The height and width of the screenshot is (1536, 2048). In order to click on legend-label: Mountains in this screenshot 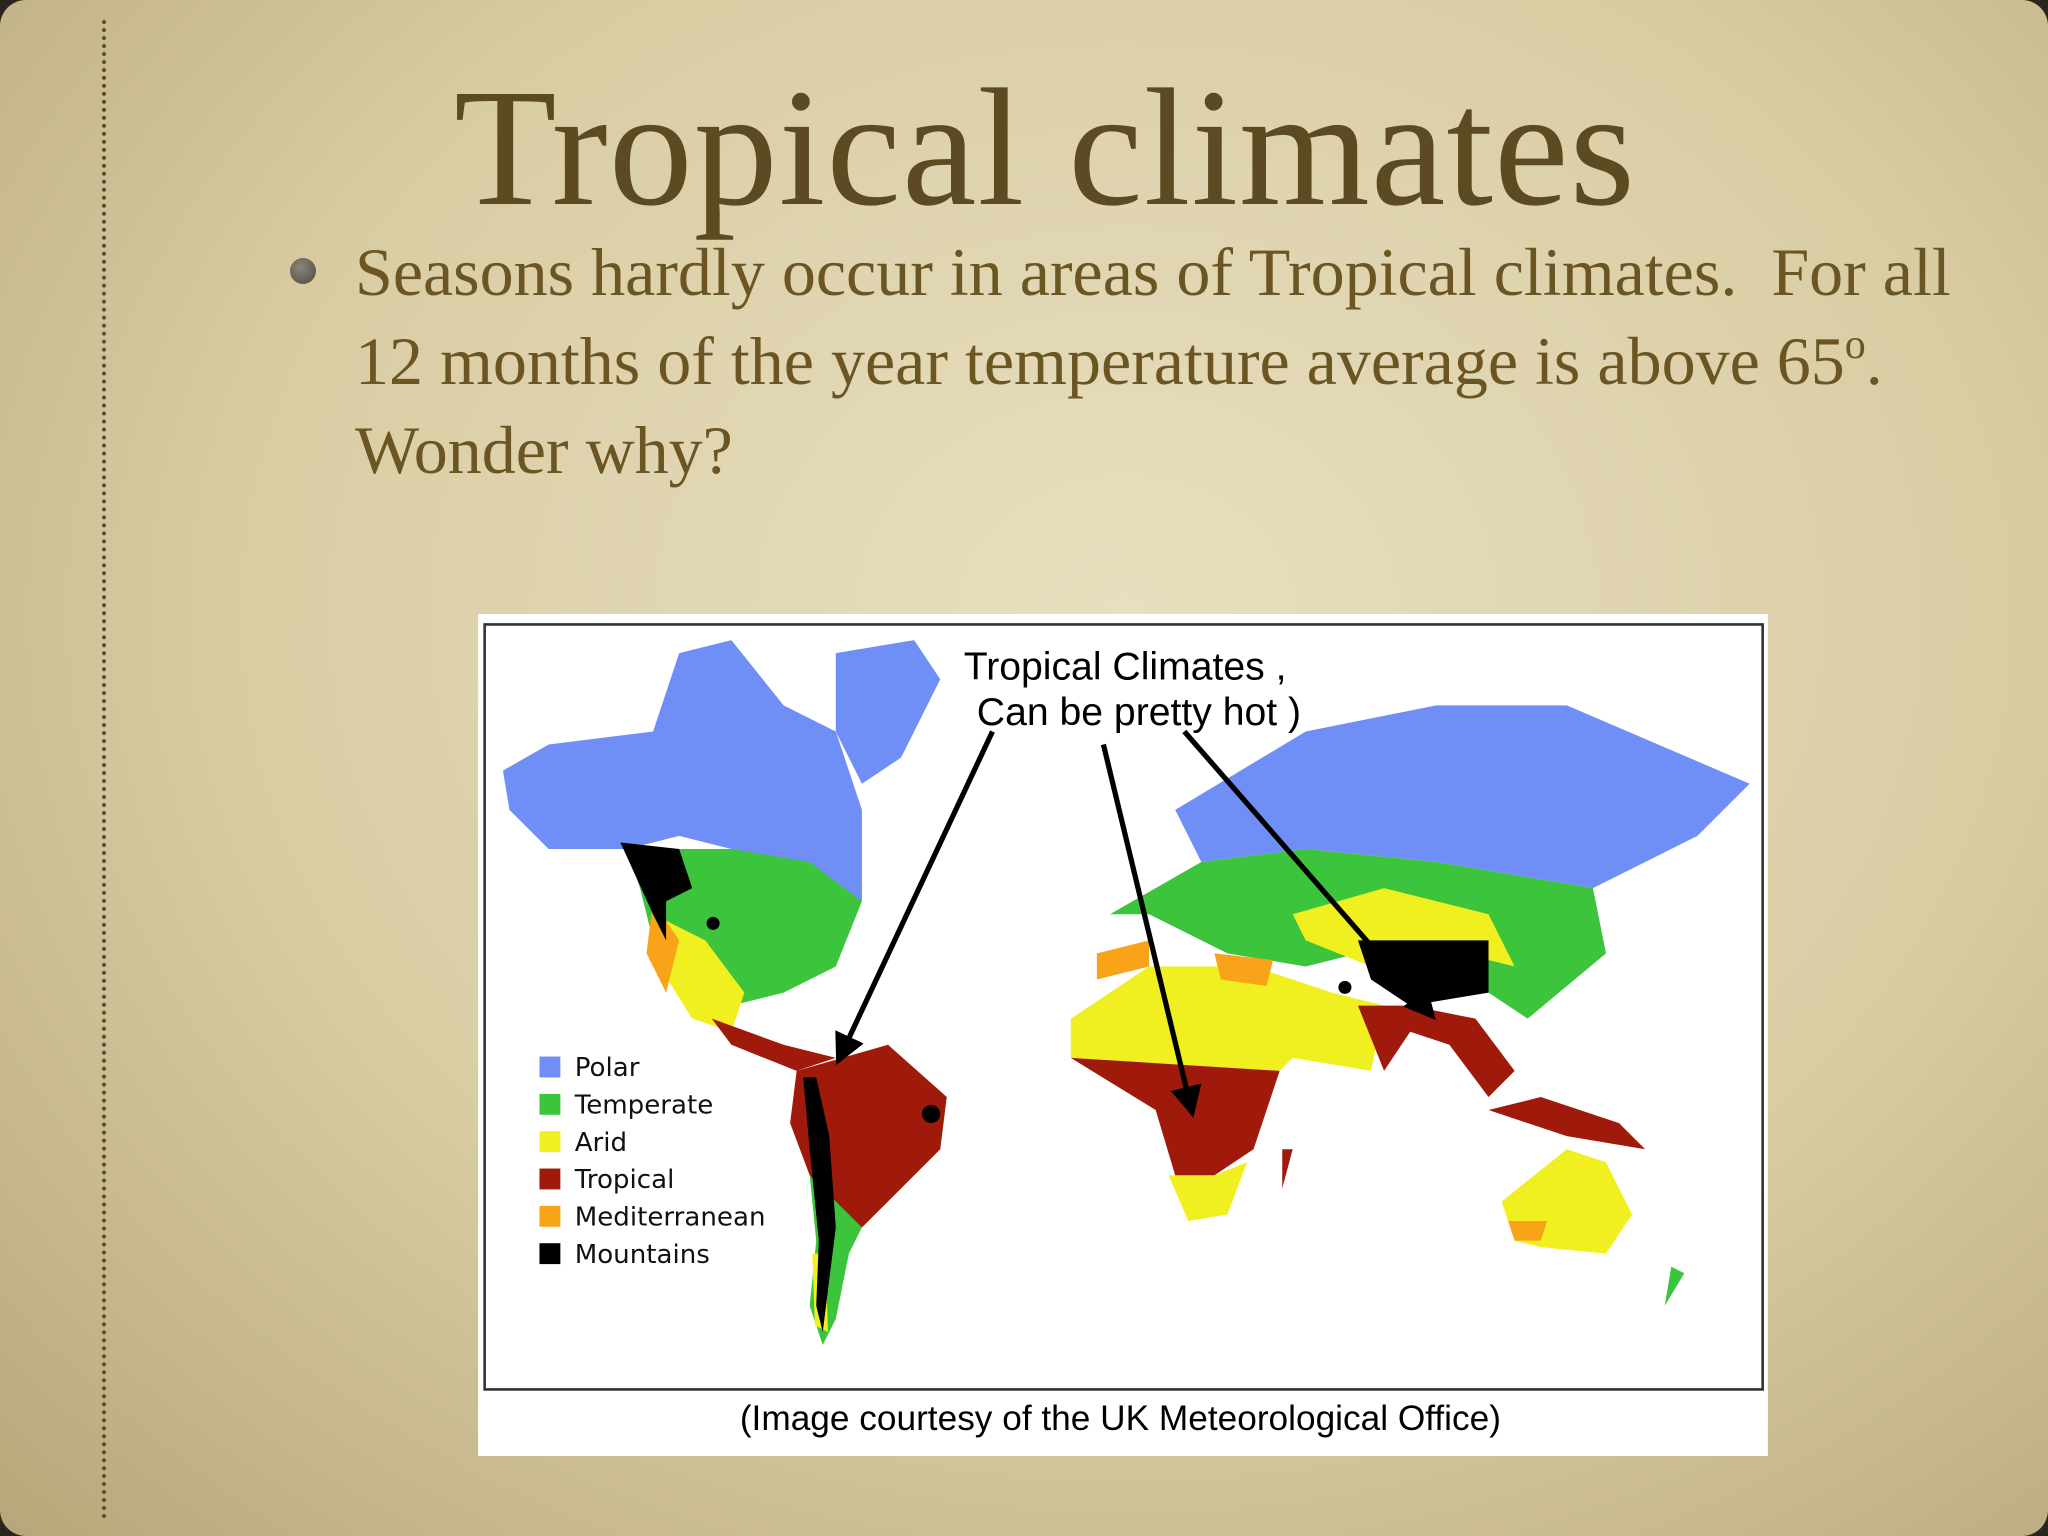, I will do `click(642, 1255)`.